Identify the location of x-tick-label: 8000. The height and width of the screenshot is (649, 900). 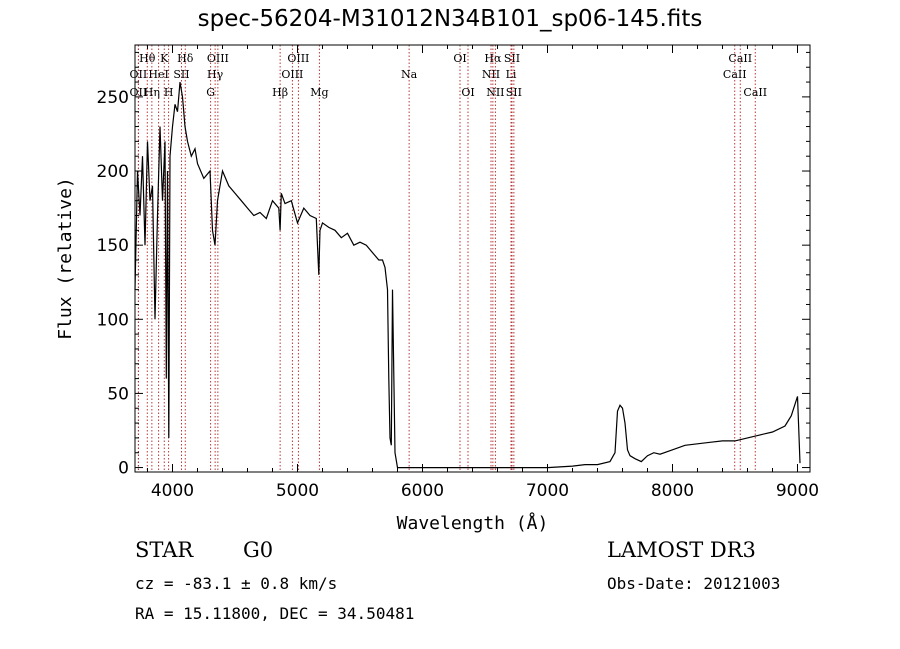
(672, 491).